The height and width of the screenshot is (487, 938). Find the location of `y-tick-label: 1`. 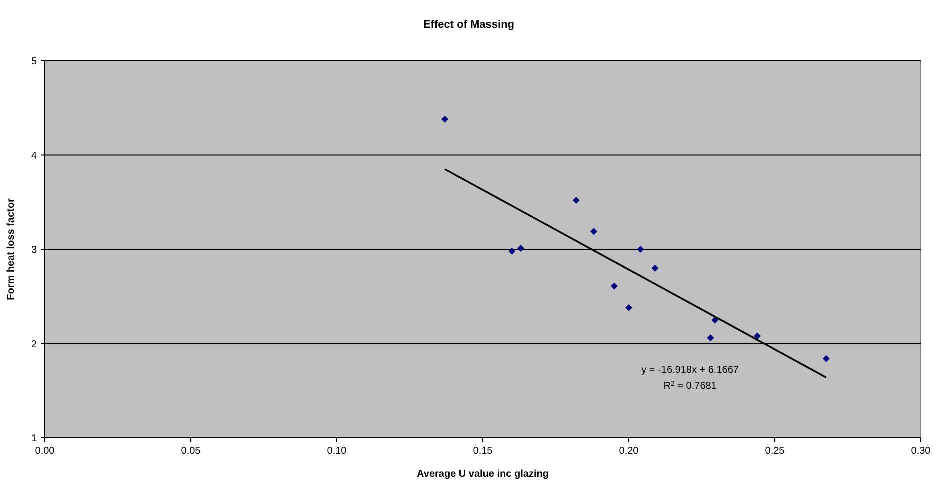

y-tick-label: 1 is located at coordinates (34, 439).